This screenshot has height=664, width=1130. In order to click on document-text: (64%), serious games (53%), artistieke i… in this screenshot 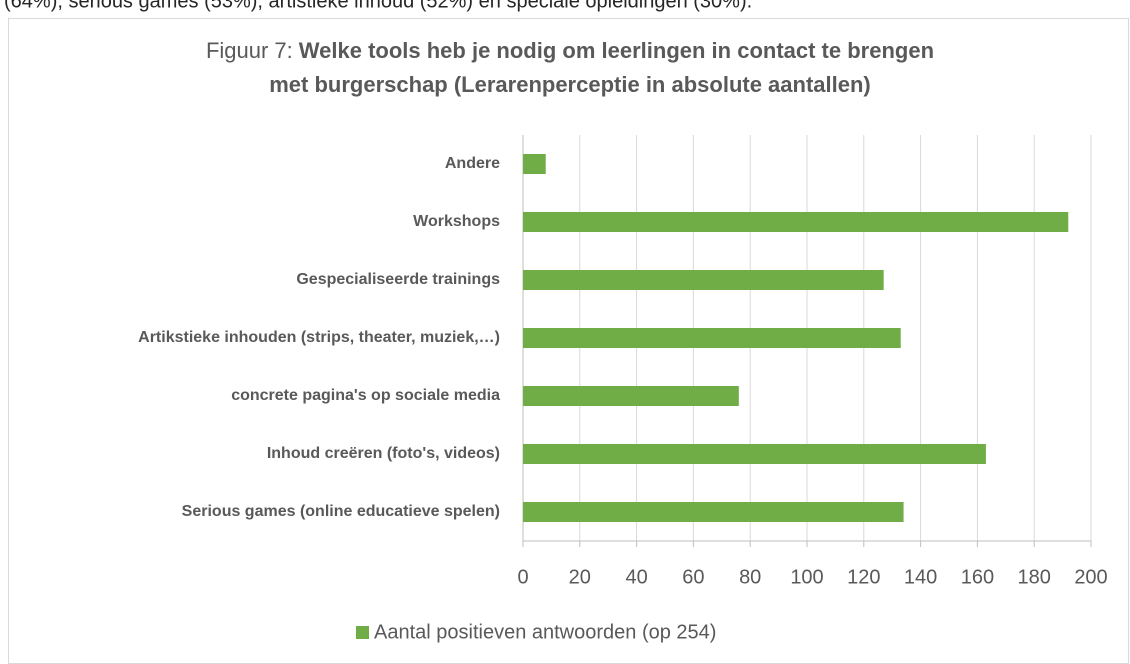, I will do `click(378, 6)`.